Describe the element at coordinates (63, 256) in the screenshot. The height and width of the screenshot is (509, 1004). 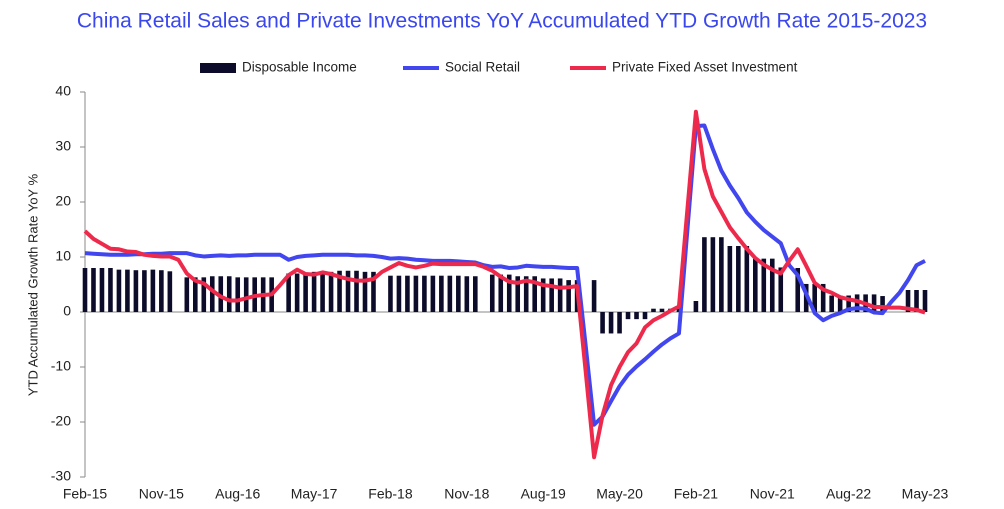
I see `y-tick-label: 10` at that location.